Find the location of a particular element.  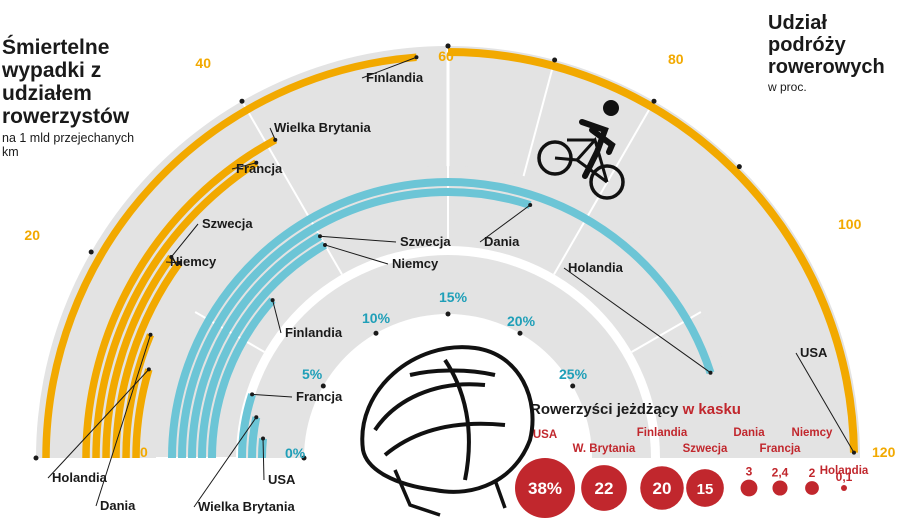

deaths-bar-szwecja is located at coordinates (138, 356).